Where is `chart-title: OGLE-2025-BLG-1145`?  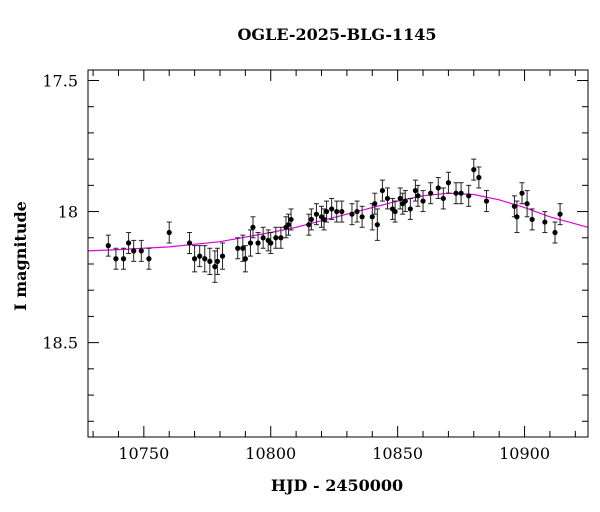
chart-title: OGLE-2025-BLG-1145 is located at coordinates (336, 34).